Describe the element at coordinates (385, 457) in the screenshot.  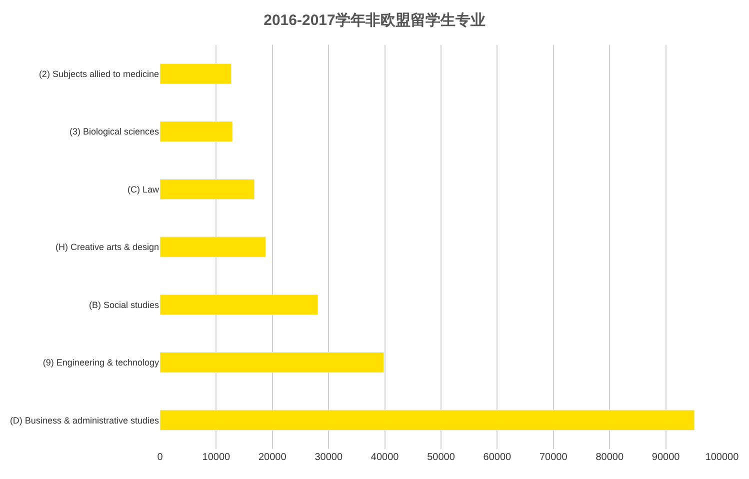
I see `x-tick-label: 40000` at that location.